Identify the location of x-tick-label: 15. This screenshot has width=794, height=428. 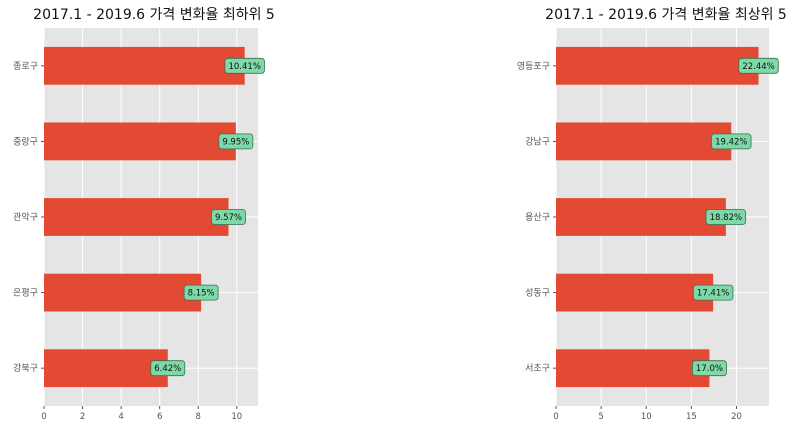
(691, 417).